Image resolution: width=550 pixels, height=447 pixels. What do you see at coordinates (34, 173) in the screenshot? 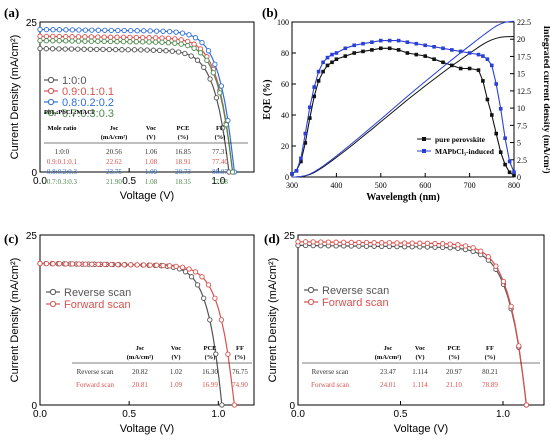
I see `y-tick-label: 0` at bounding box center [34, 173].